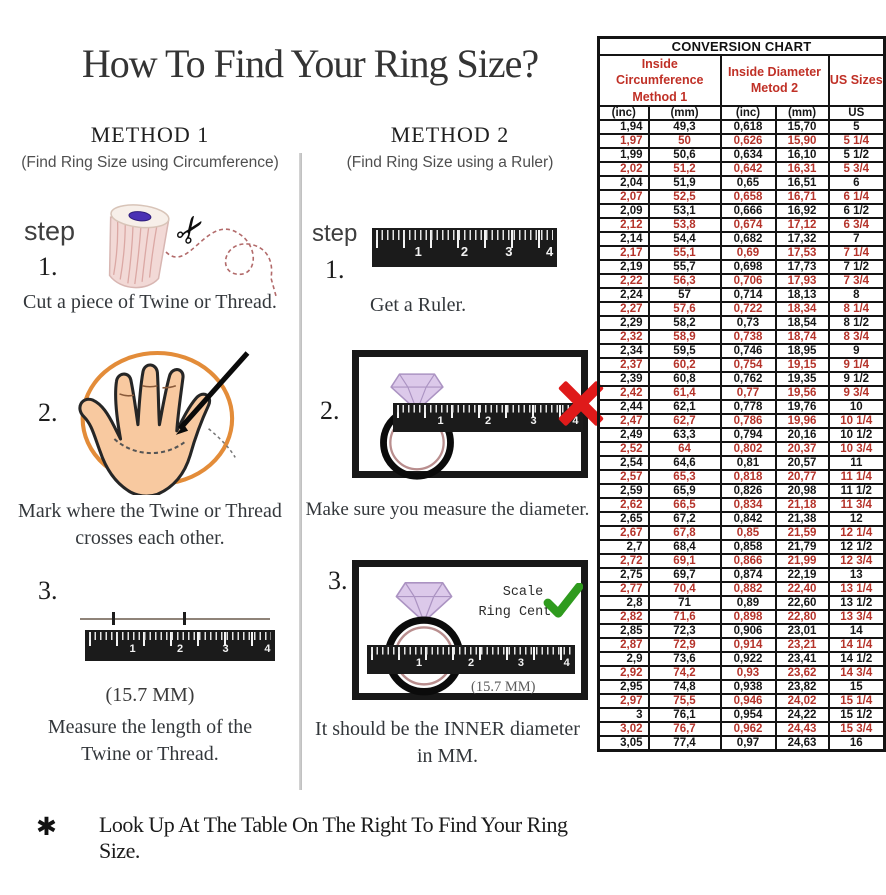 The height and width of the screenshot is (895, 886). Describe the element at coordinates (856, 140) in the screenshot. I see `table-cell: 5 1/4` at that location.